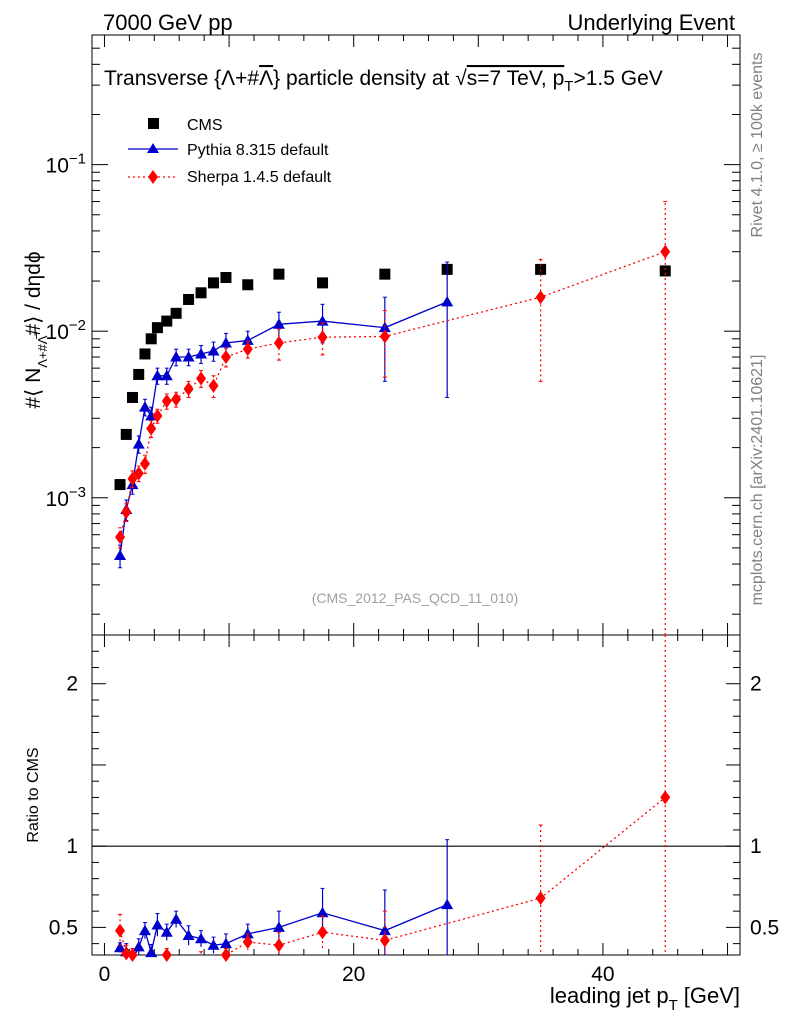 This screenshot has width=786, height=1024. What do you see at coordinates (33, 794) in the screenshot?
I see `ratio-y-axis-label: Ratio to CMS` at bounding box center [33, 794].